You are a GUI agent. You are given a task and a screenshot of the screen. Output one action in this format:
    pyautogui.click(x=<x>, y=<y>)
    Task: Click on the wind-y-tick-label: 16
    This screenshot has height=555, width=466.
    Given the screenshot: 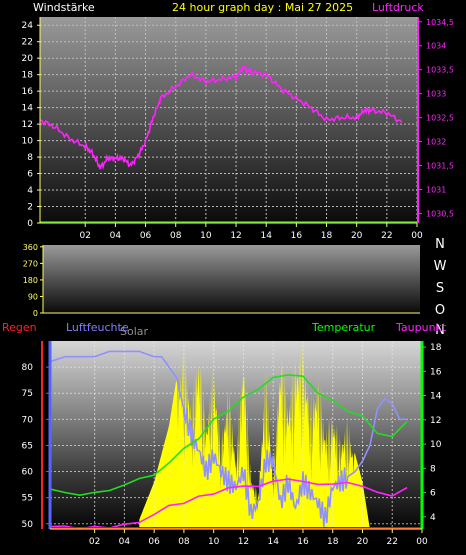 What is the action you would take?
    pyautogui.click(x=28, y=92)
    